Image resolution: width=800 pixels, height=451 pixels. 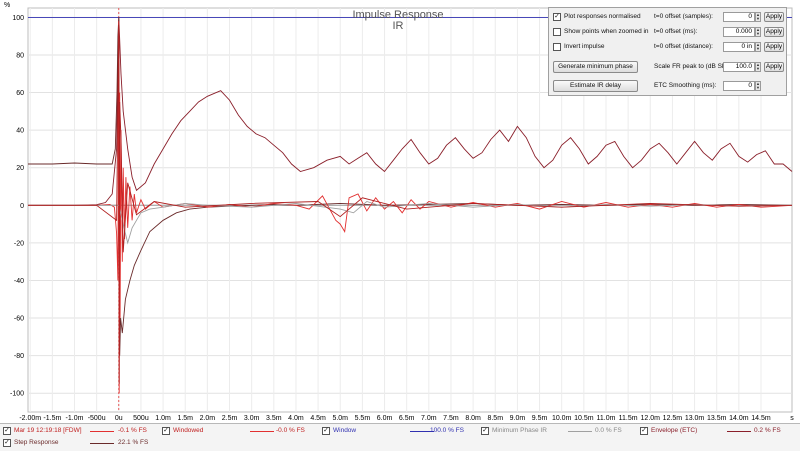 What do you see at coordinates (18, 18) in the screenshot?
I see `y-tick-label-0: 100` at bounding box center [18, 18].